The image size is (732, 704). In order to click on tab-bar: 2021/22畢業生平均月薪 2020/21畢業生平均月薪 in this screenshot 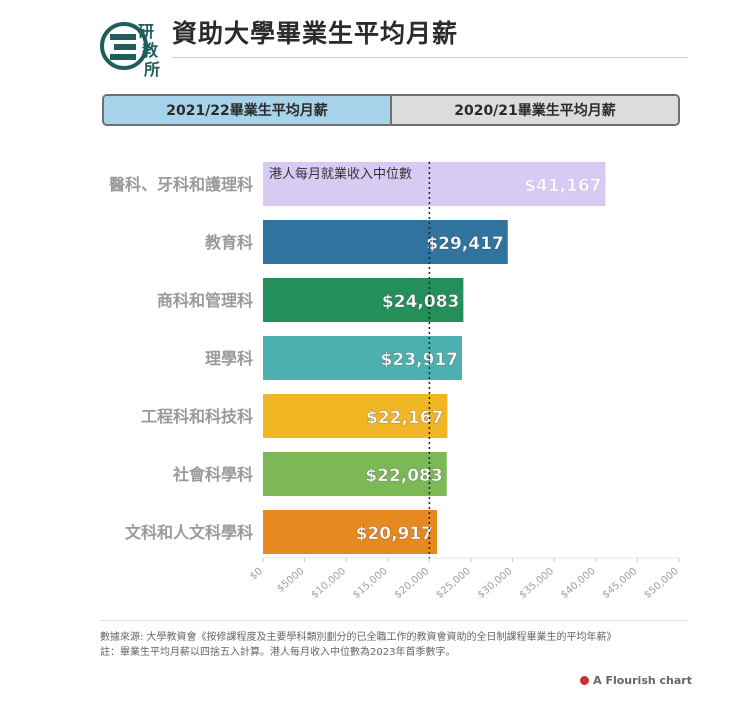, I will do `click(391, 110)`.